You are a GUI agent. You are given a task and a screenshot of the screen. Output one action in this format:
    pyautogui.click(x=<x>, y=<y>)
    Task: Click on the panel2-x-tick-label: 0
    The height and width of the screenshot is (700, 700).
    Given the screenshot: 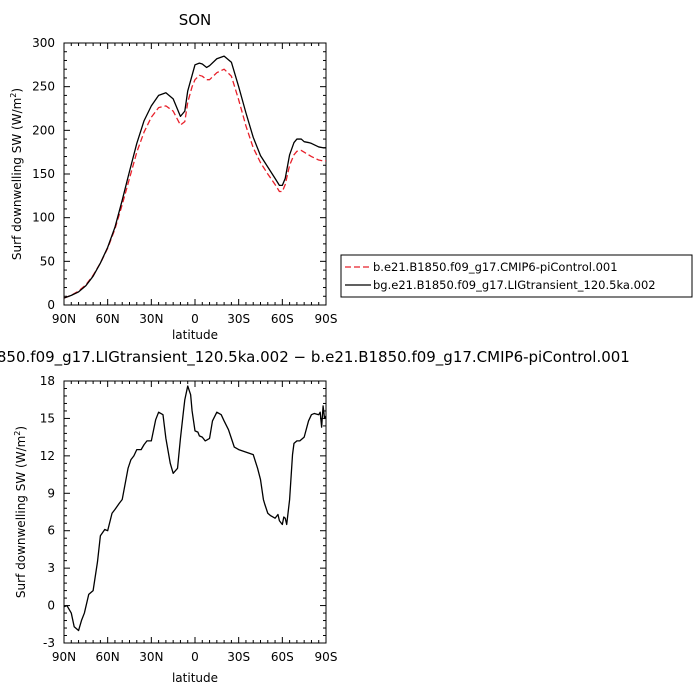 What is the action you would take?
    pyautogui.click(x=195, y=657)
    